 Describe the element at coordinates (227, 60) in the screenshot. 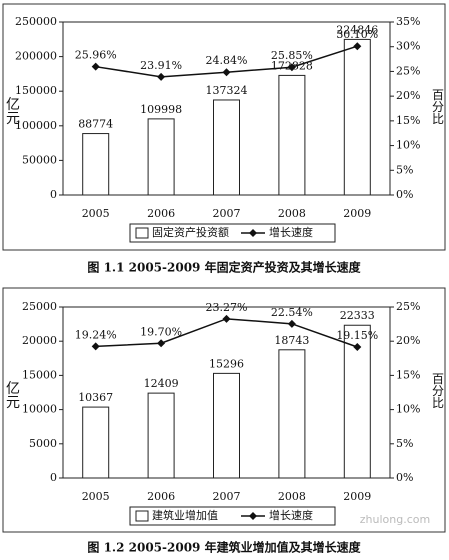

I see `line-value-label: 24.84%` at that location.